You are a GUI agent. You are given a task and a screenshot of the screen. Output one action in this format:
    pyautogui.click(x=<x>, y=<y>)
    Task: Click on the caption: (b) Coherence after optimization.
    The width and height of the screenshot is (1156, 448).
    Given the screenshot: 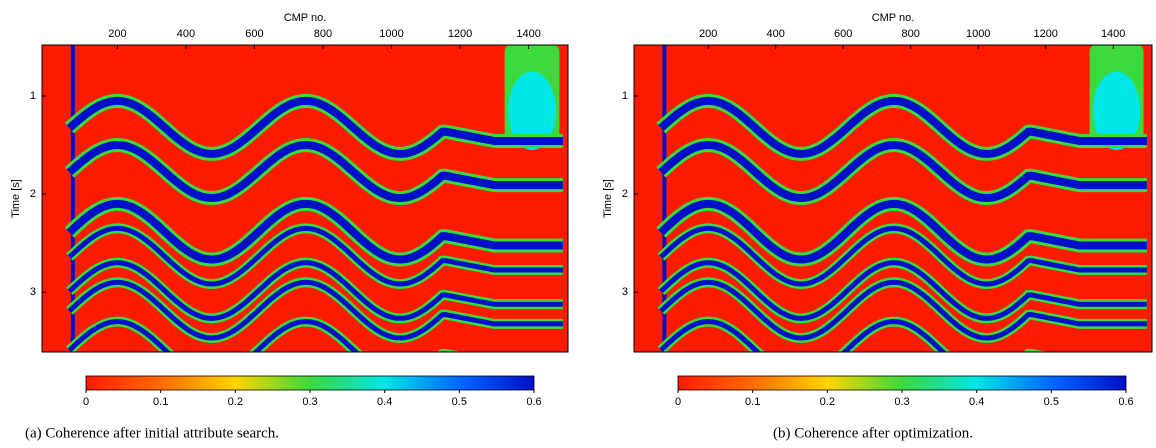 What is the action you would take?
    pyautogui.click(x=873, y=433)
    